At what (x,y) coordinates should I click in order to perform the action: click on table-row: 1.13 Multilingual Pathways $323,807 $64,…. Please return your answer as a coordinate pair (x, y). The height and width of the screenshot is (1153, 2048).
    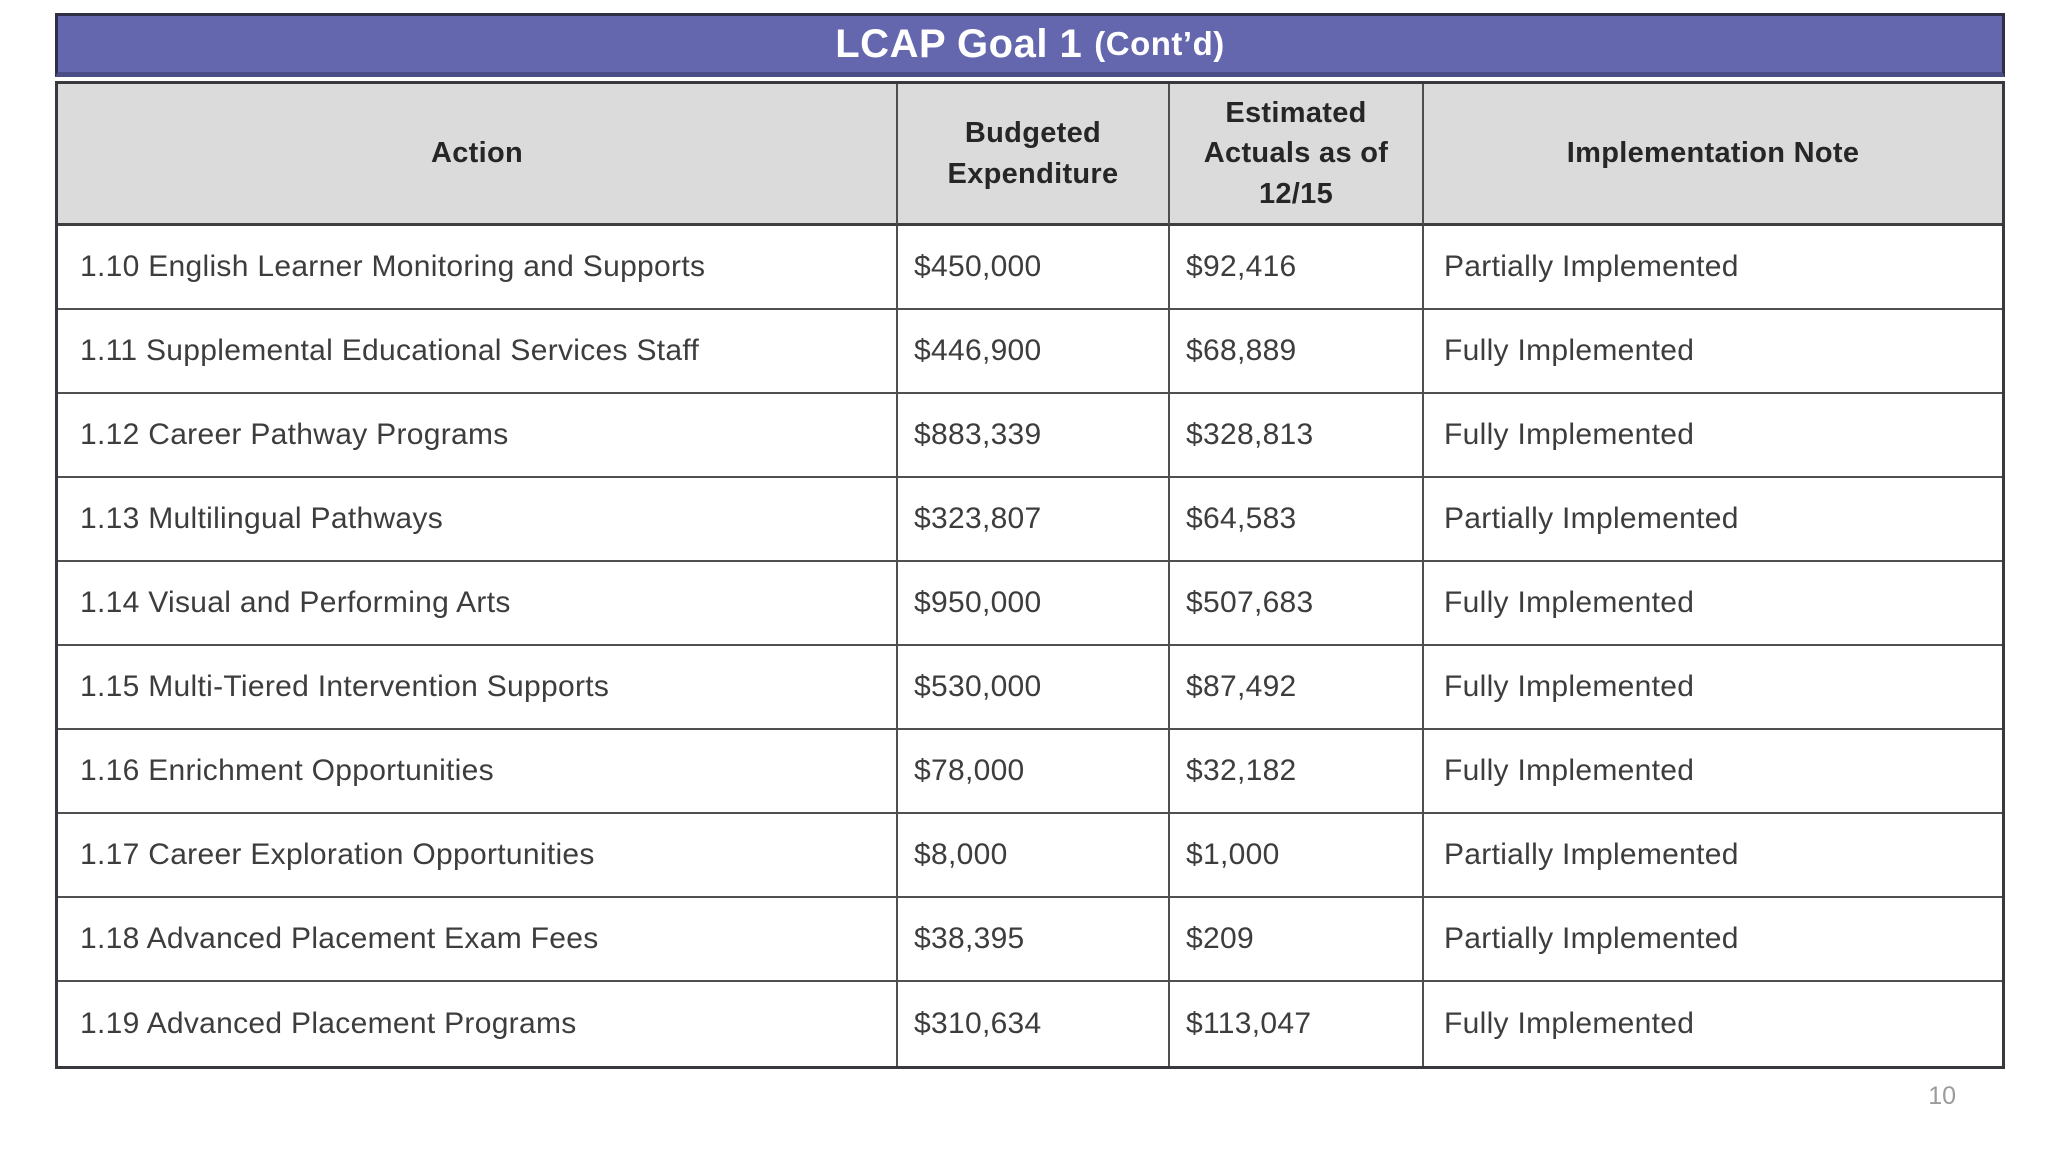
    Looking at the image, I should click on (1030, 520).